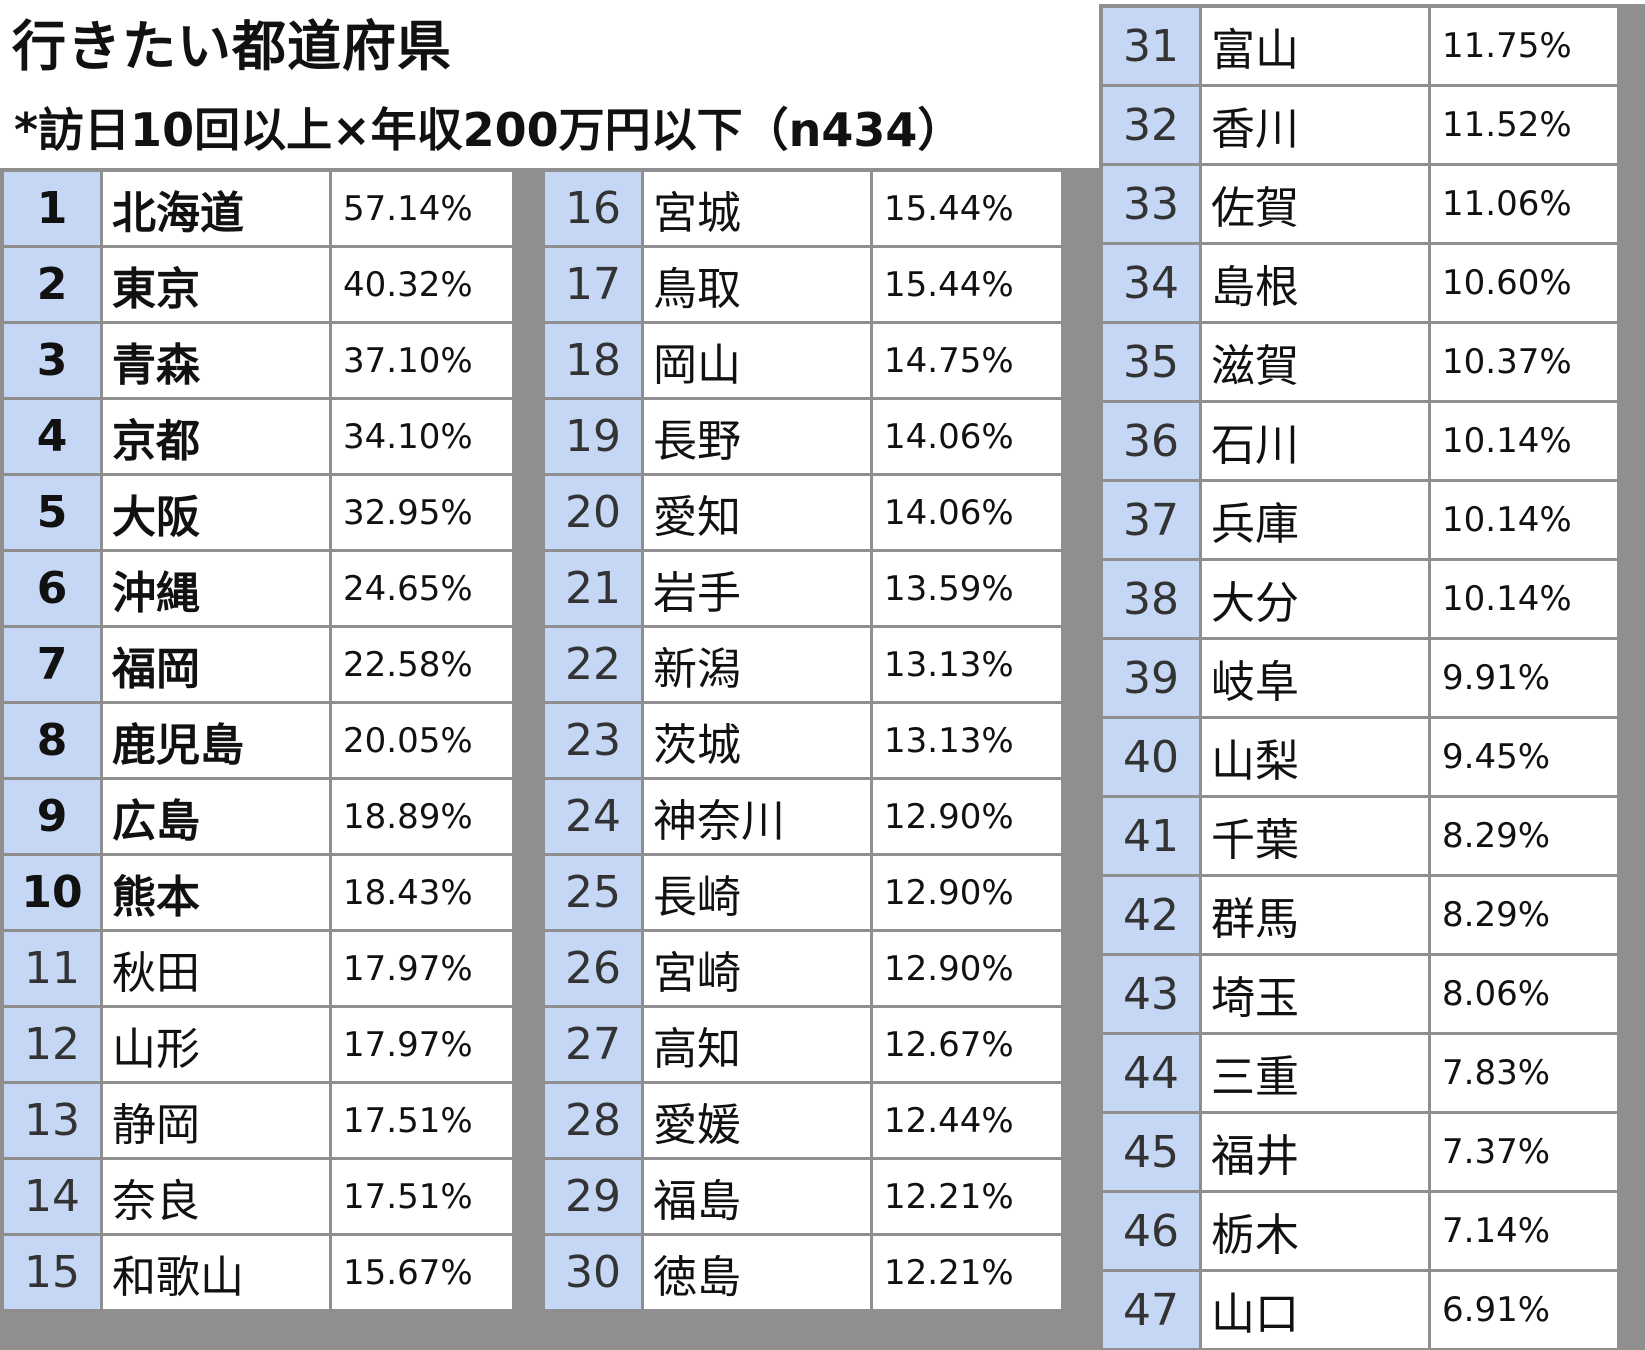 The image size is (1645, 1350). I want to click on prefecture-cell: 岐阜, so click(1315, 678).